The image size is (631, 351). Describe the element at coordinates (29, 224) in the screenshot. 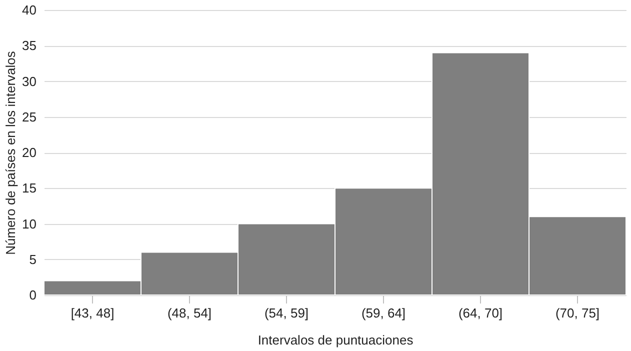

I see `y-tick-label: 10` at that location.